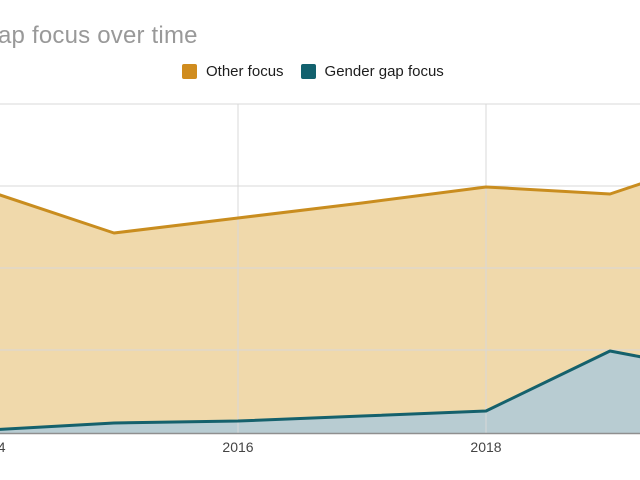  I want to click on x-tick-label: 2018, so click(486, 447).